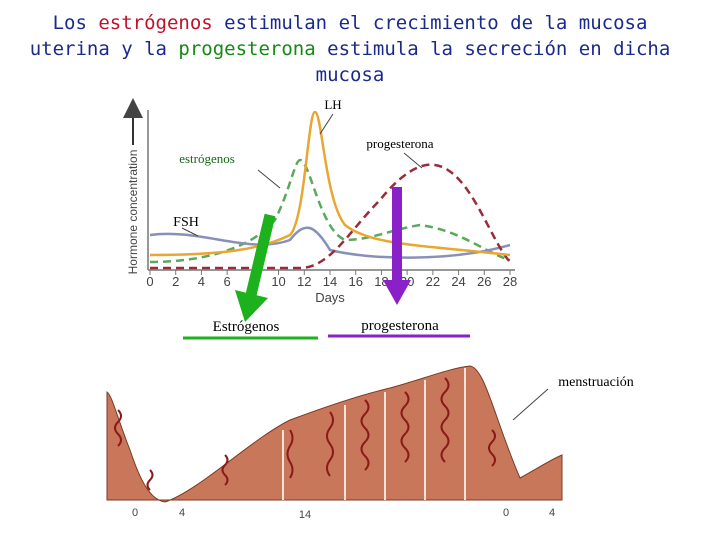 This screenshot has height=540, width=720. What do you see at coordinates (330, 281) in the screenshot?
I see `x-tick-label: 14` at bounding box center [330, 281].